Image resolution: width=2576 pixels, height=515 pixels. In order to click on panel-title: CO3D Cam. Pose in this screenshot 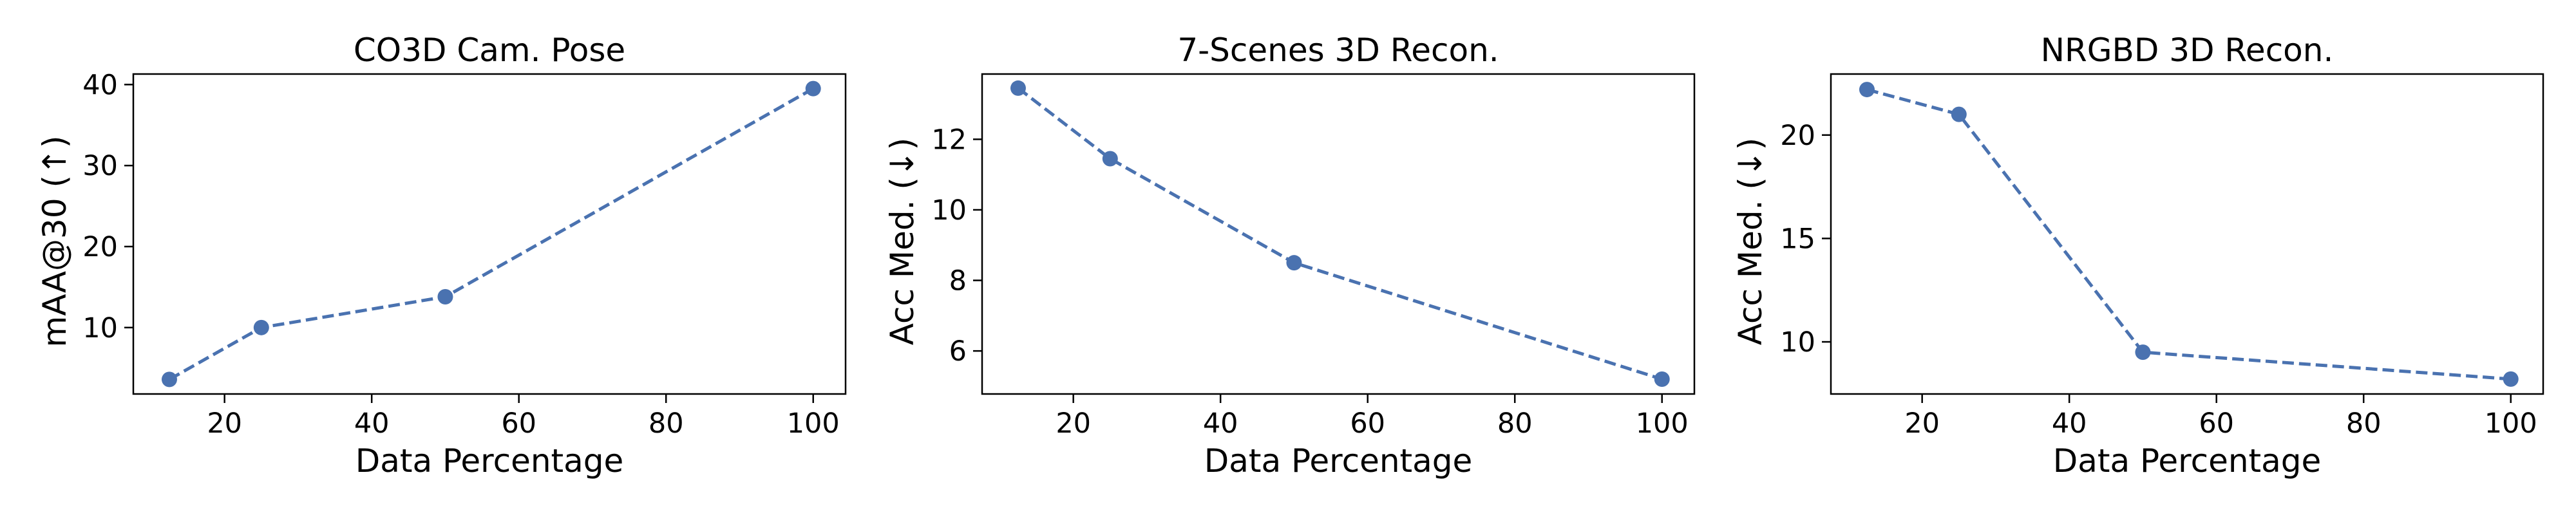, I will do `click(490, 51)`.